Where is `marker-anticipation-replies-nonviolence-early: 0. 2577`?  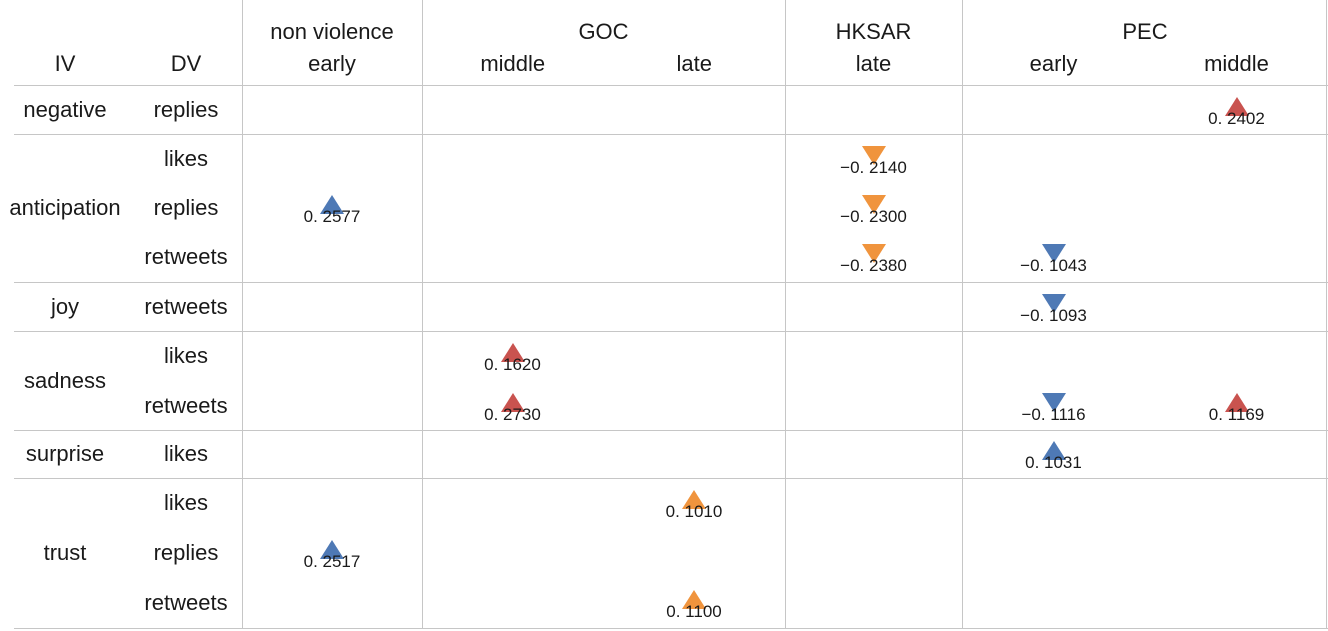
marker-anticipation-replies-nonviolence-early: 0. 2577 is located at coordinates (332, 207).